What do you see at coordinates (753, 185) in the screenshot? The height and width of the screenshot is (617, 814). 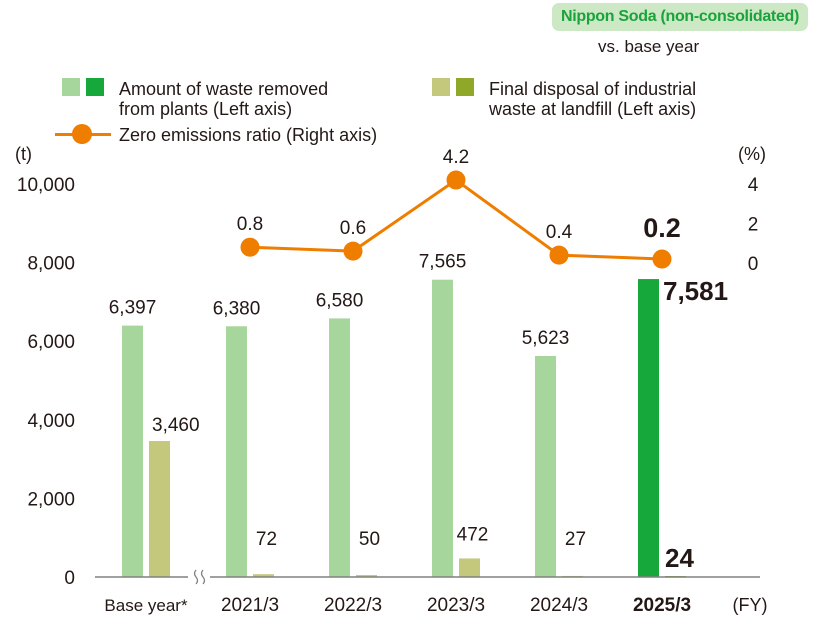 I see `y-right-tick-label: 4` at bounding box center [753, 185].